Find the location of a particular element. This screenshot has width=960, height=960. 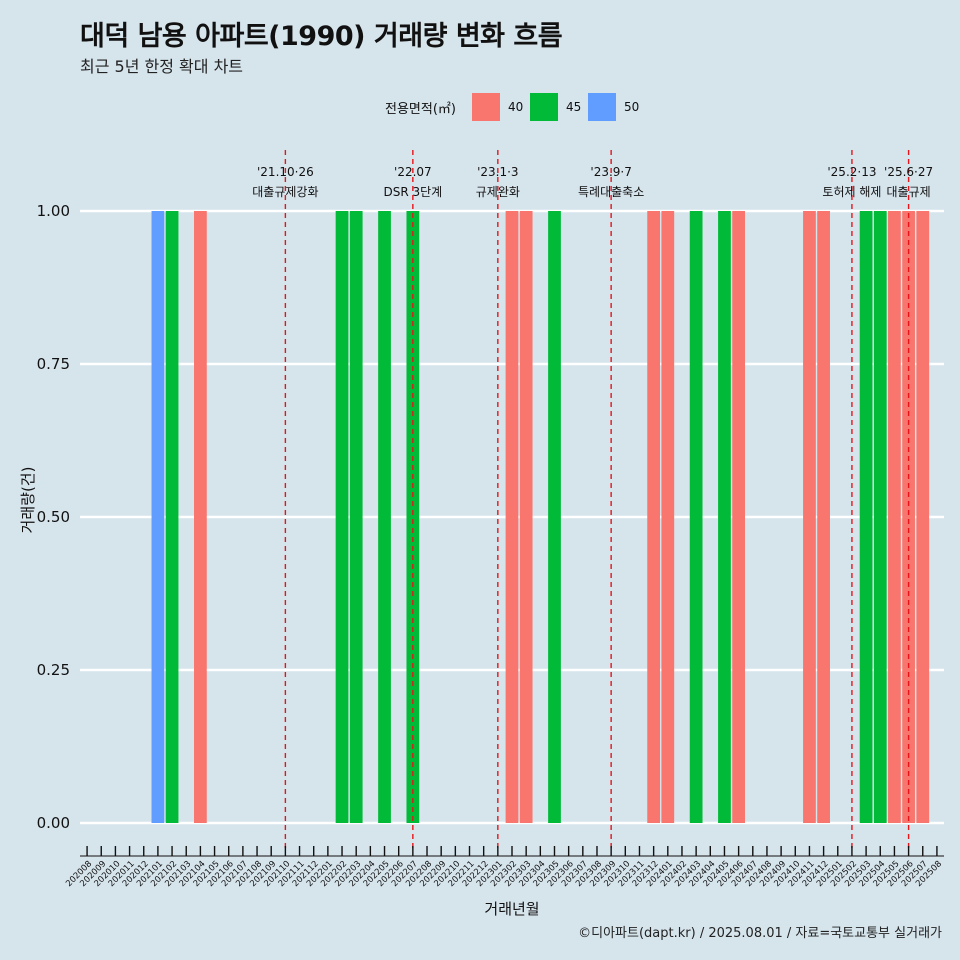

y-tick-label: 0.25 is located at coordinates (53, 670).